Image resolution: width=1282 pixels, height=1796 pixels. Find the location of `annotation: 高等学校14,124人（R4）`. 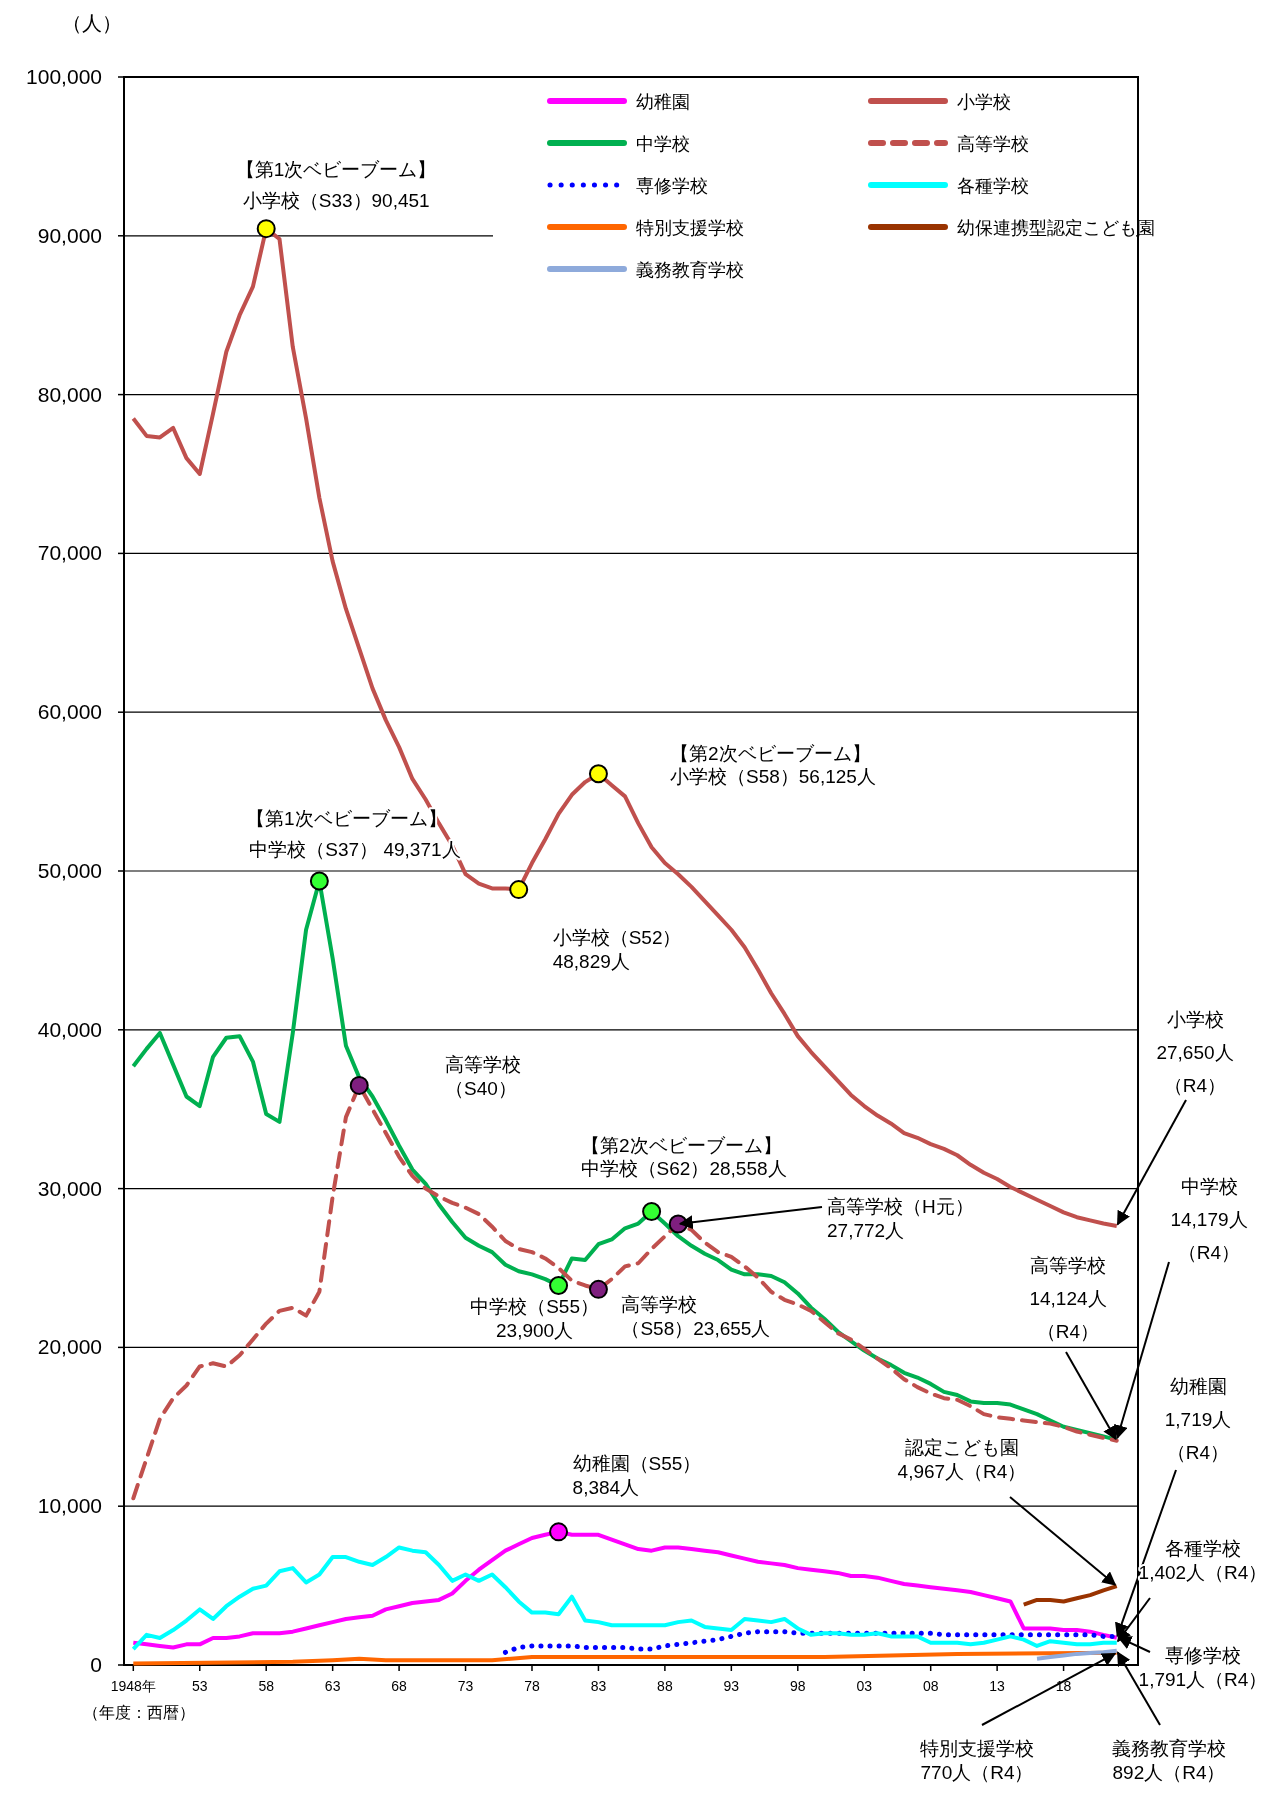

annotation: 高等学校14,124人（R4） is located at coordinates (1068, 1298).